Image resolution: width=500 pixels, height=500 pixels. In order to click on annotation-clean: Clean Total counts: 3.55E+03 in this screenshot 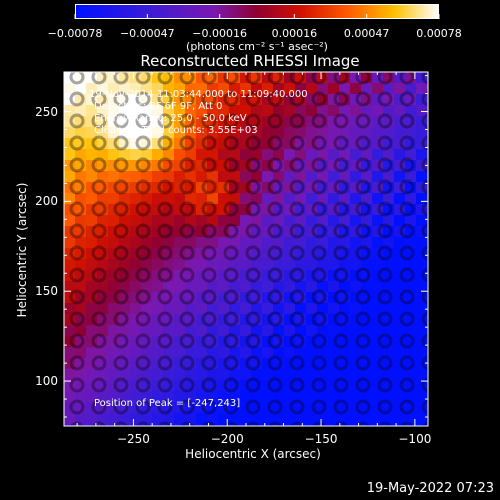, I will do `click(176, 130)`.